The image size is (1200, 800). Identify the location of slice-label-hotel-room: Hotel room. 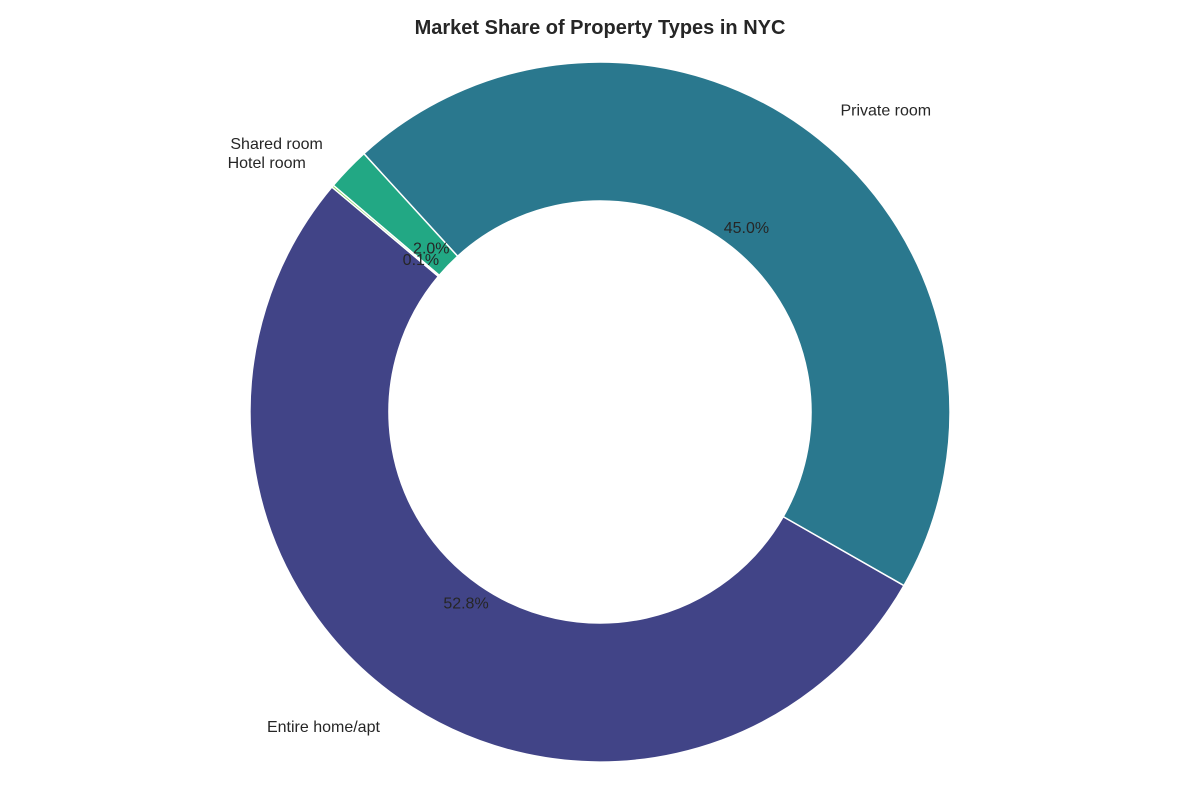
(267, 163).